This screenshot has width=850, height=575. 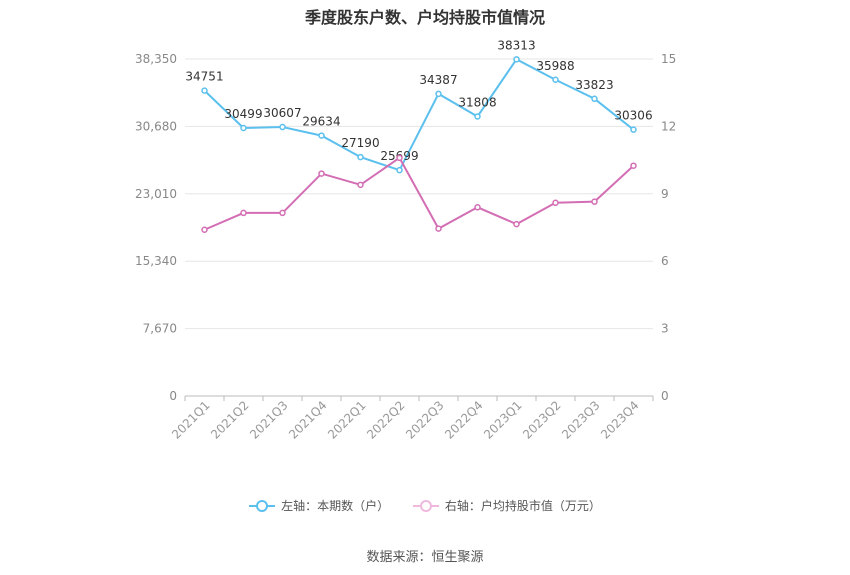 I want to click on right-axis-tick-label: 9, so click(x=665, y=194).